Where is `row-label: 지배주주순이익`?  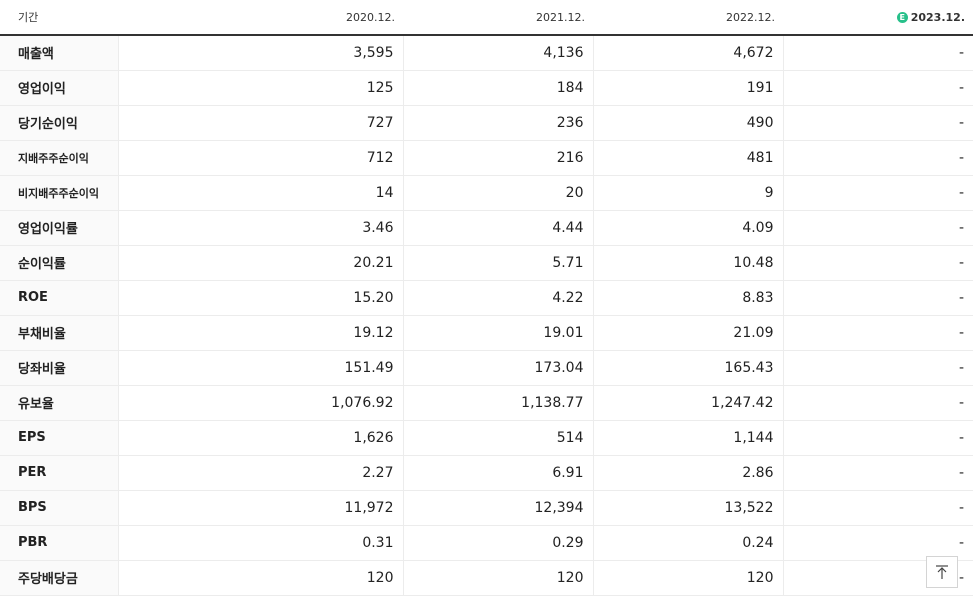
row-label: 지배주주순이익 is located at coordinates (59, 158).